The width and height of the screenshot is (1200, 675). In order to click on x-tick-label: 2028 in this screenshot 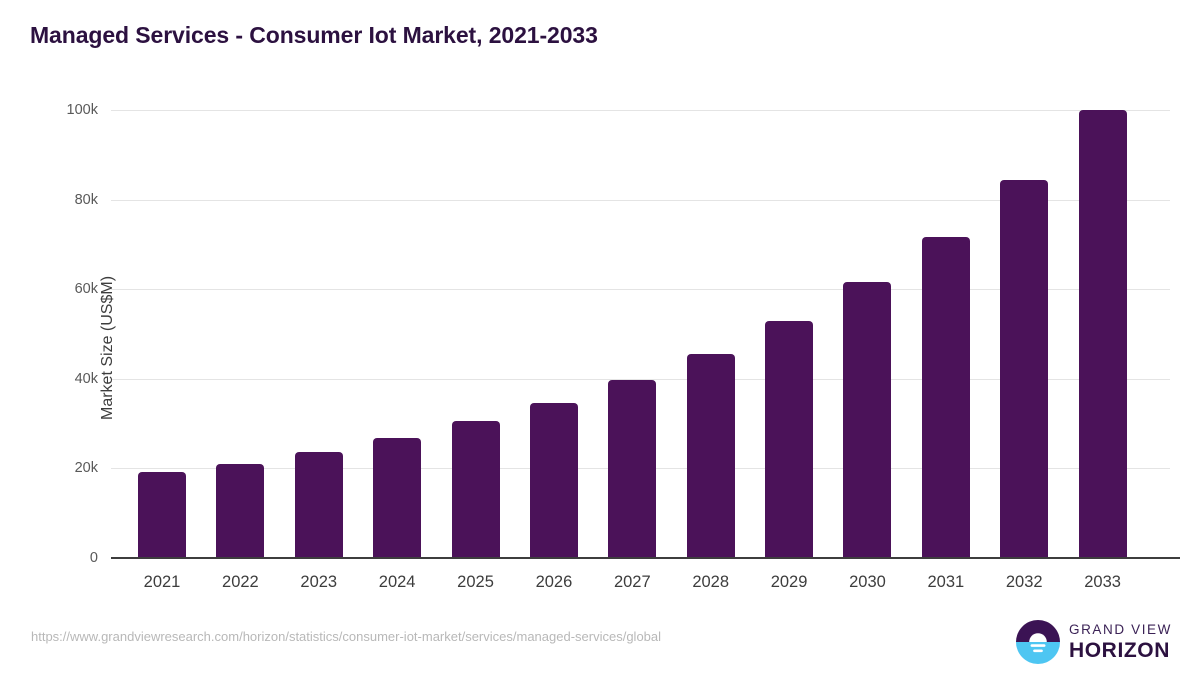, I will do `click(711, 582)`.